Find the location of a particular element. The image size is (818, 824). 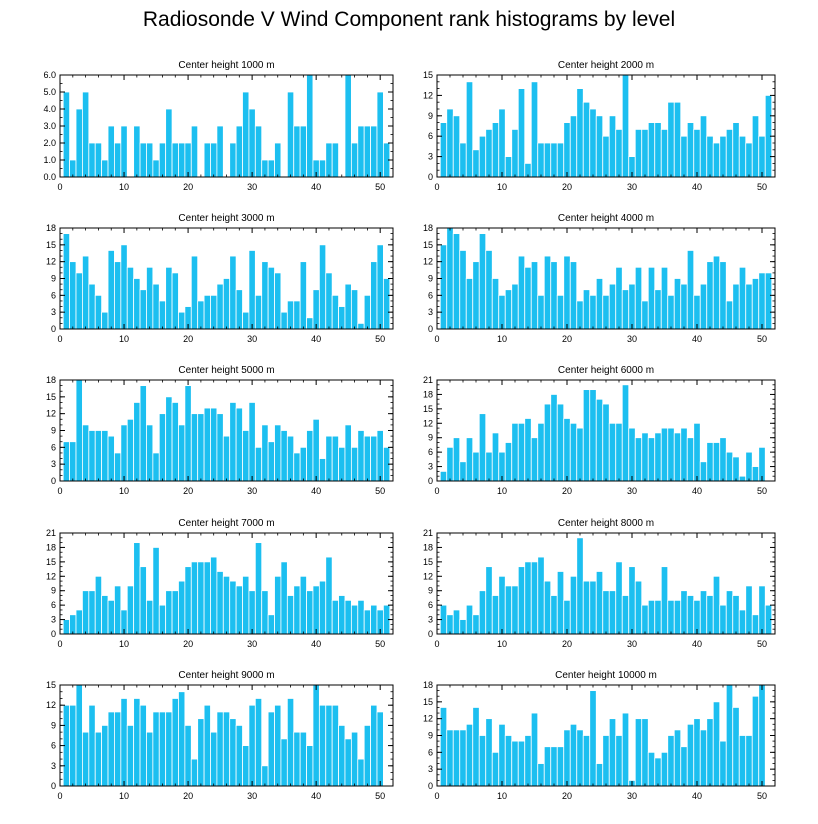

panel-title: Center height 3000 m is located at coordinates (226, 218).